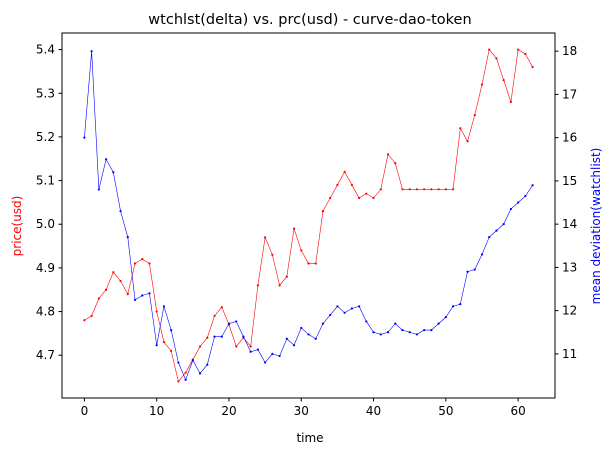 The image size is (614, 455). Describe the element at coordinates (45, 268) in the screenshot. I see `left-y-tick-label: 4.9` at that location.